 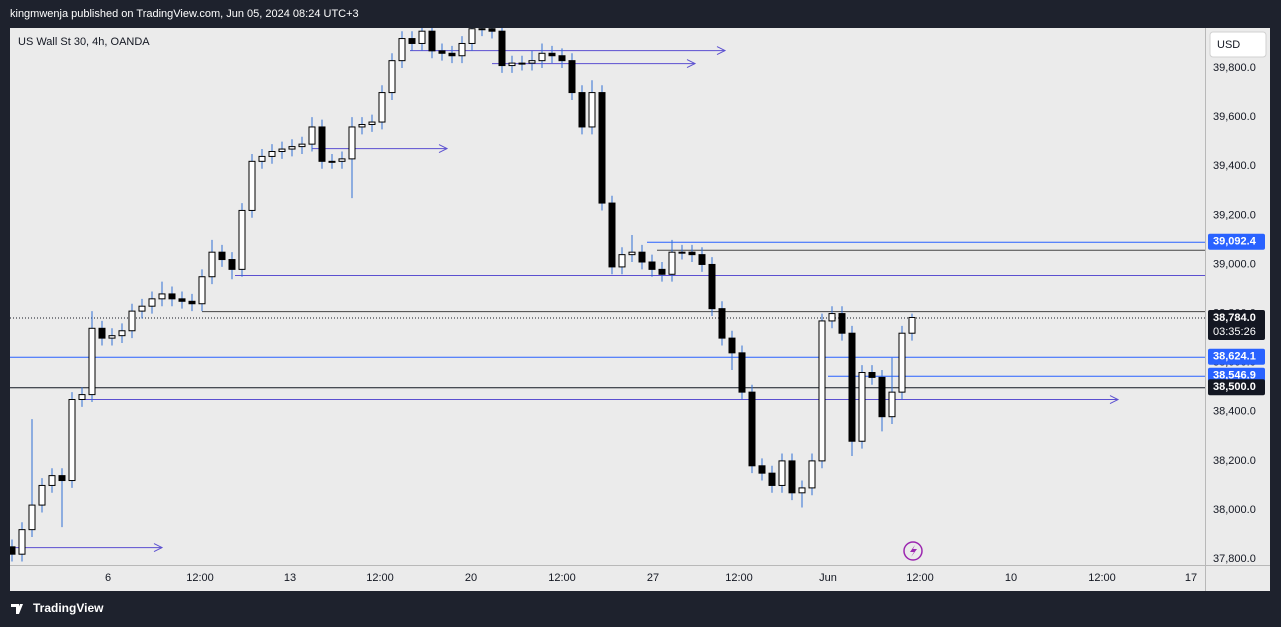 I want to click on x-tick-label: 20, so click(x=471, y=578).